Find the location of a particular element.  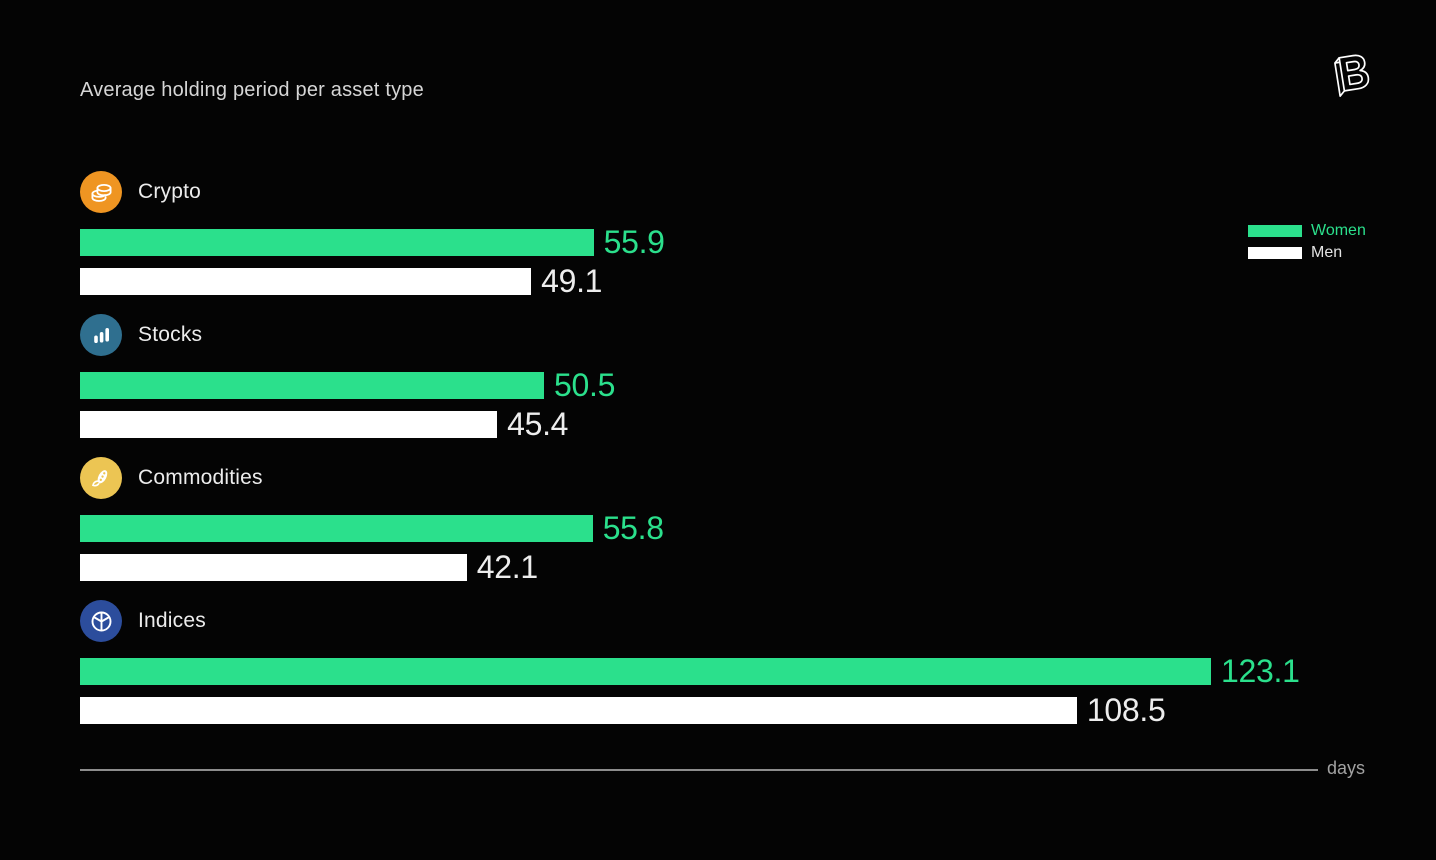

category-row: Commodities 55.8 42.1 is located at coordinates (750, 521).